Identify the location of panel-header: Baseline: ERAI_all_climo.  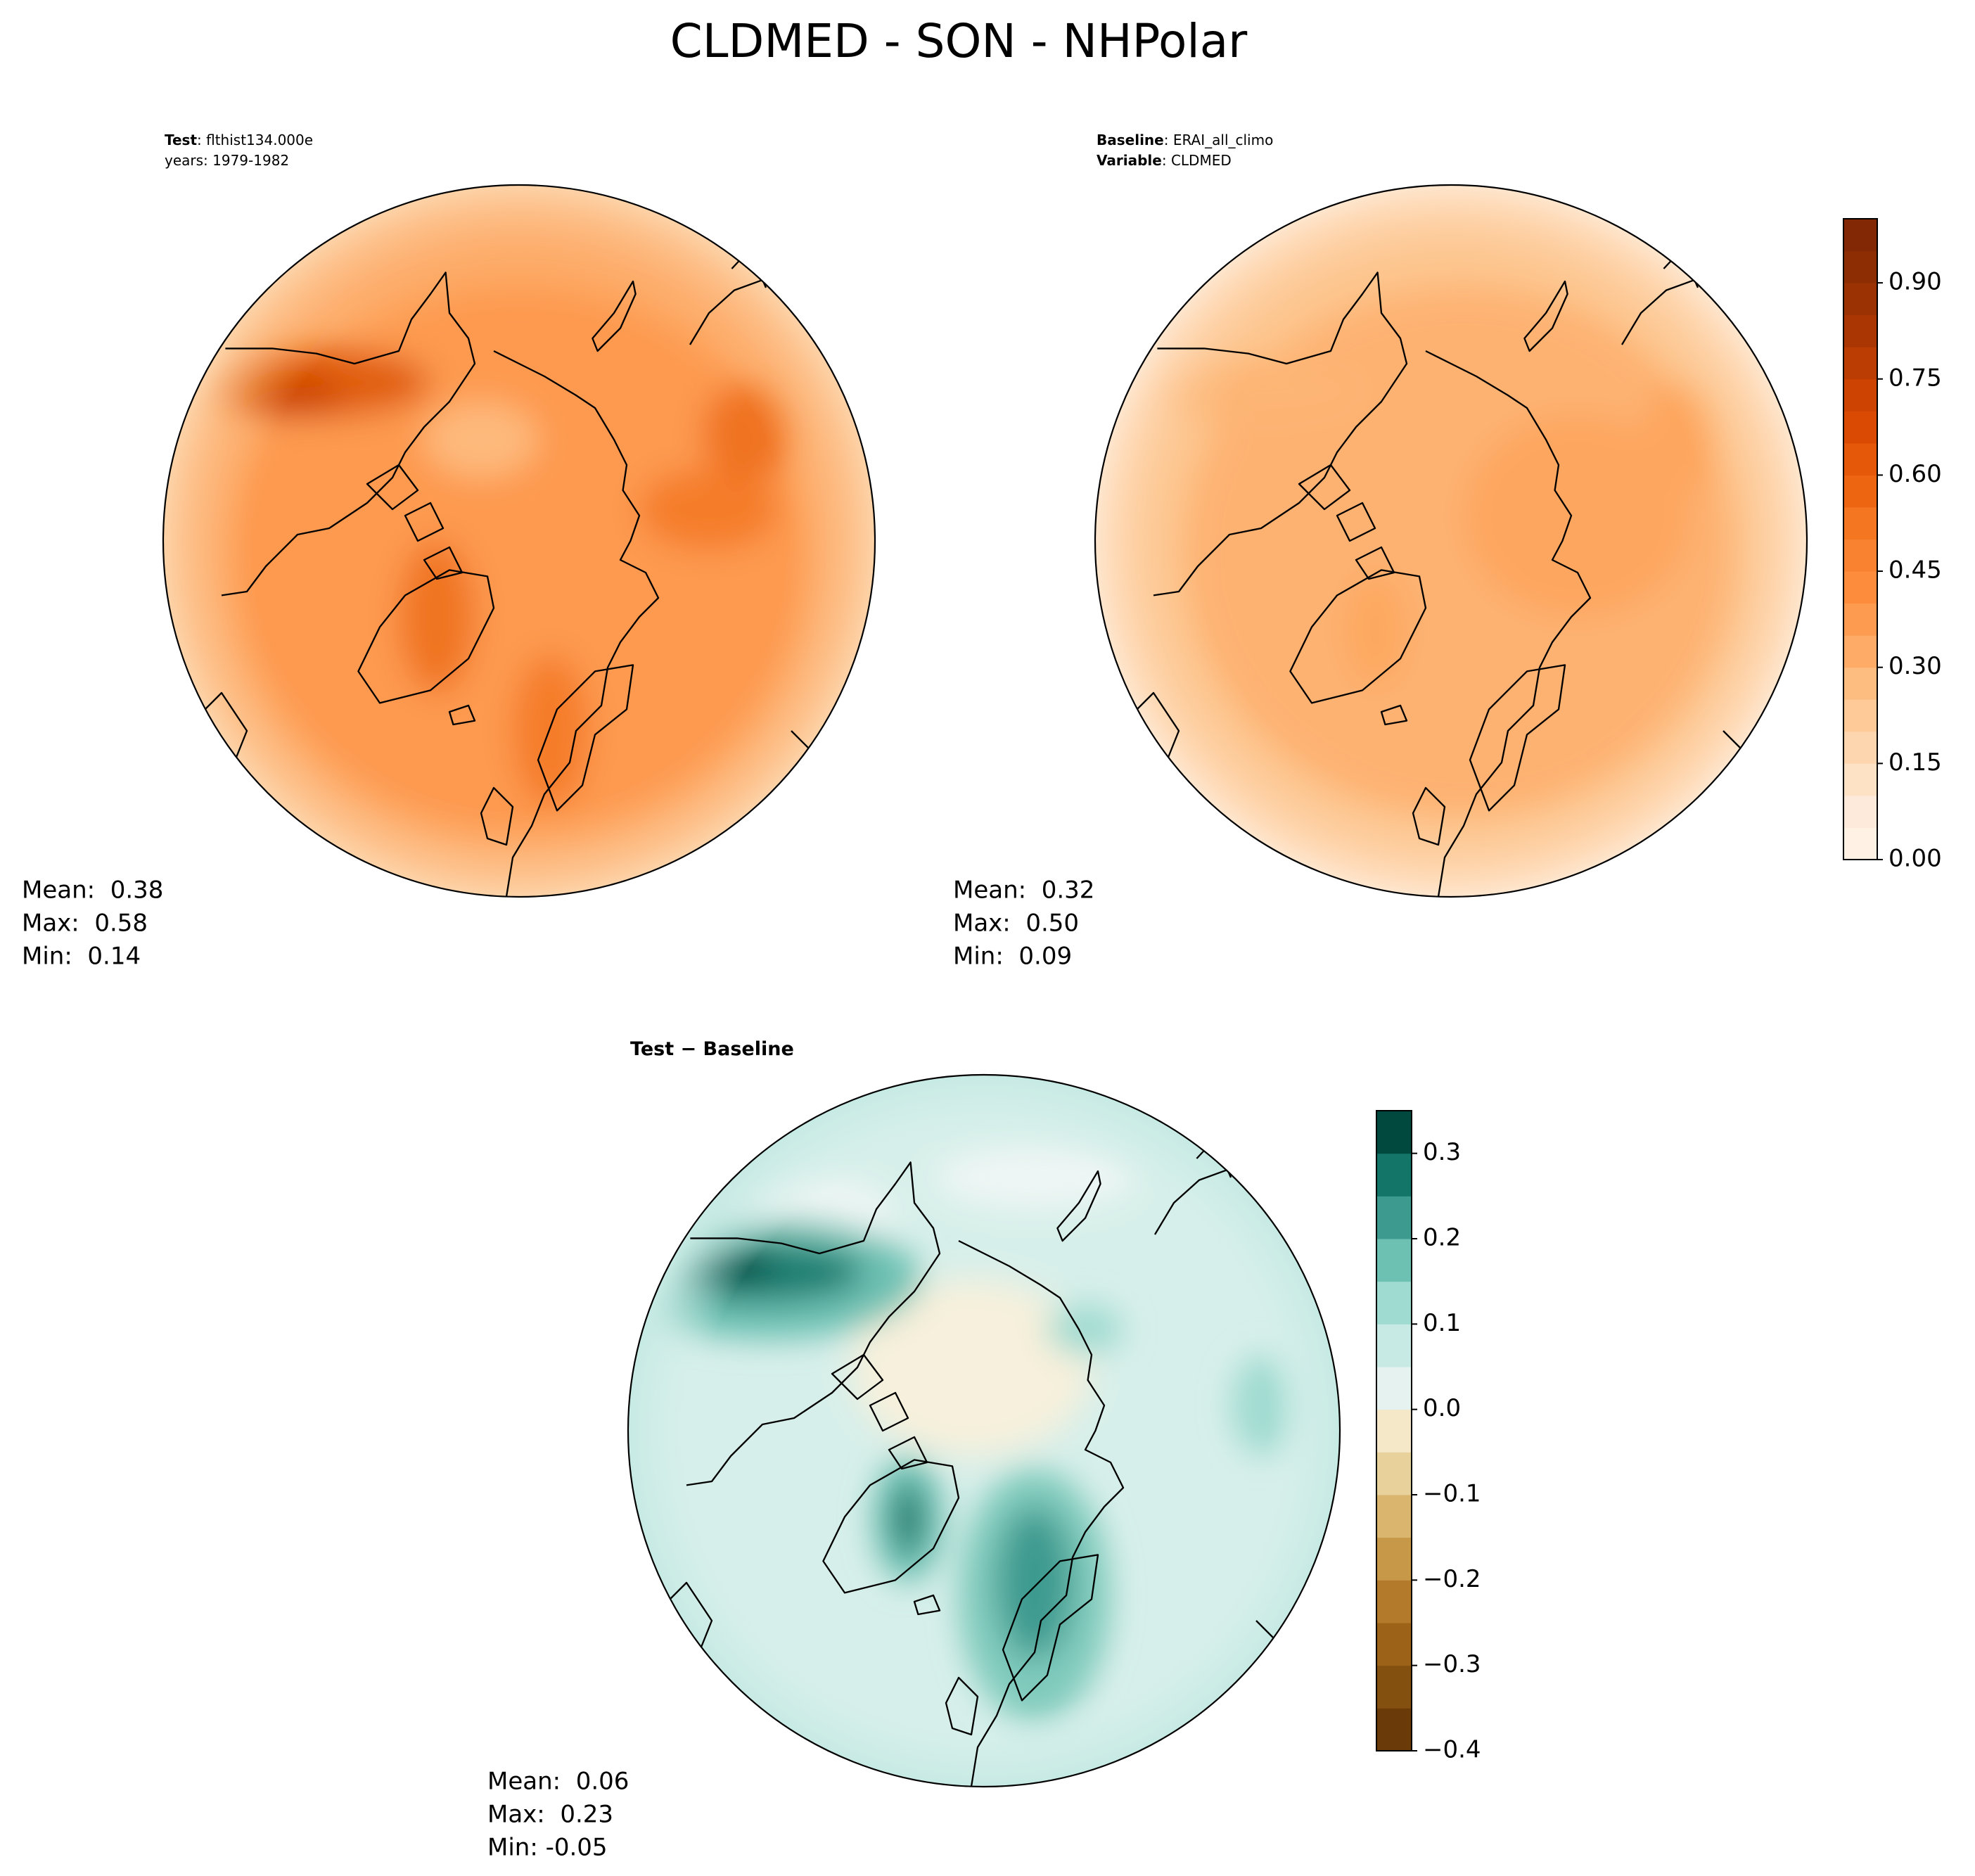
(1185, 140).